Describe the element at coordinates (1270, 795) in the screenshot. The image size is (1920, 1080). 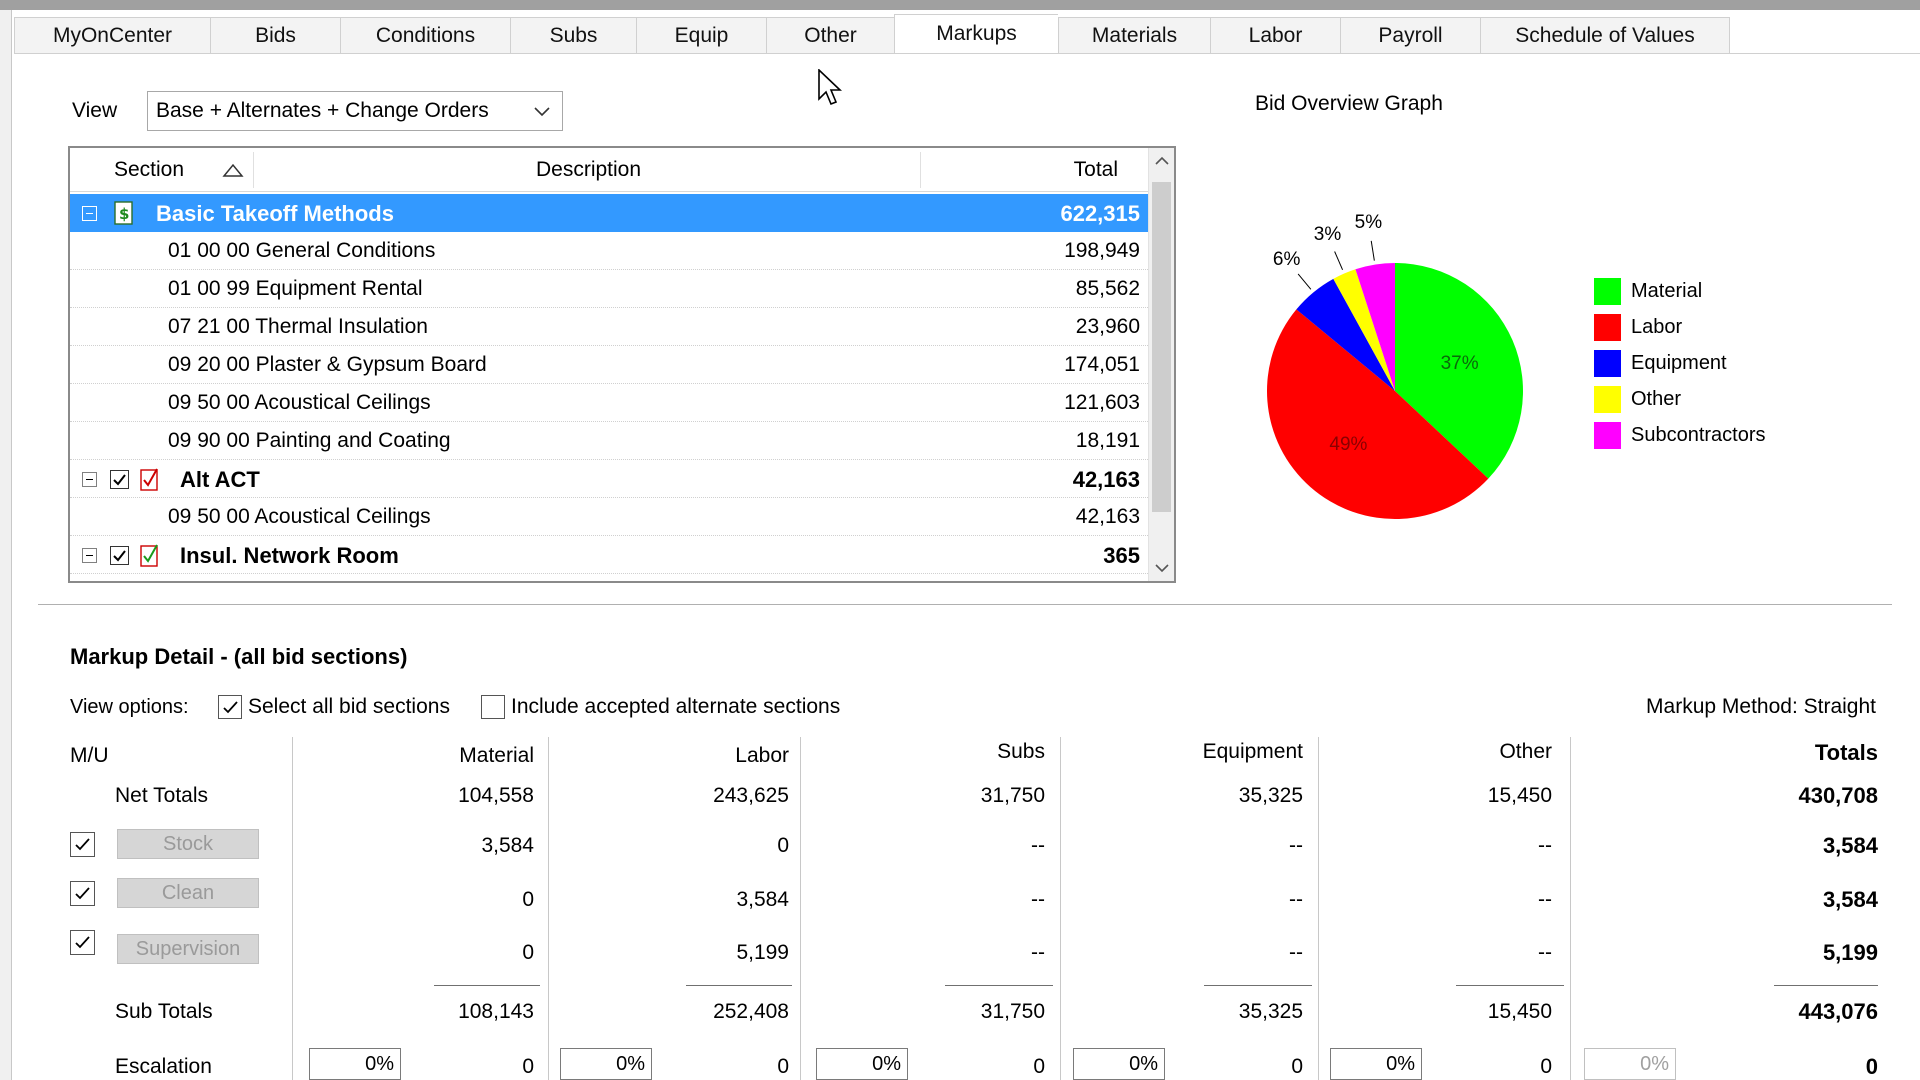
I see `net-total-equipment: 35,325` at that location.